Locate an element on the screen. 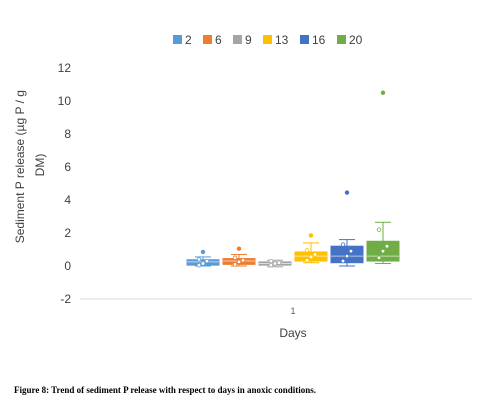 The image size is (483, 413). legend-item-9: 9 is located at coordinates (242, 40).